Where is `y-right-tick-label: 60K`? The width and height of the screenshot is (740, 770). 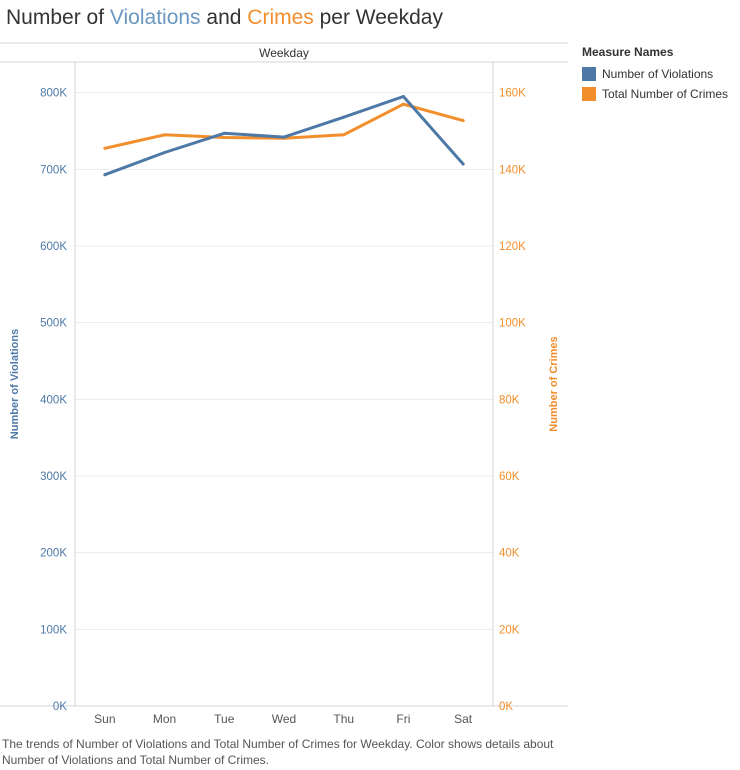 y-right-tick-label: 60K is located at coordinates (509, 477).